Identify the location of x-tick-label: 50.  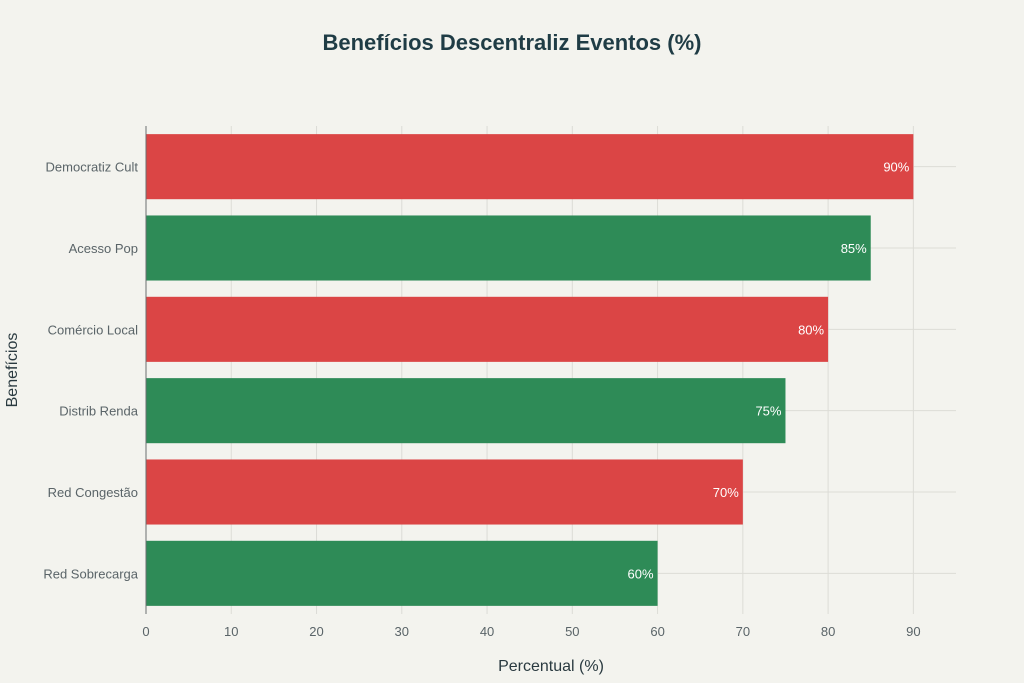
(572, 631).